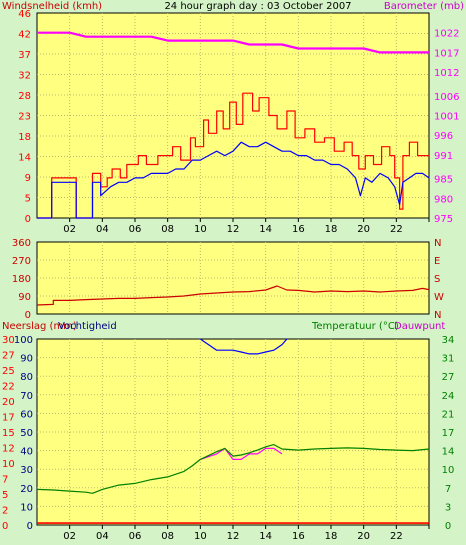  What do you see at coordinates (135, 536) in the screenshot?
I see `climate-time-tick-label: 06` at bounding box center [135, 536].